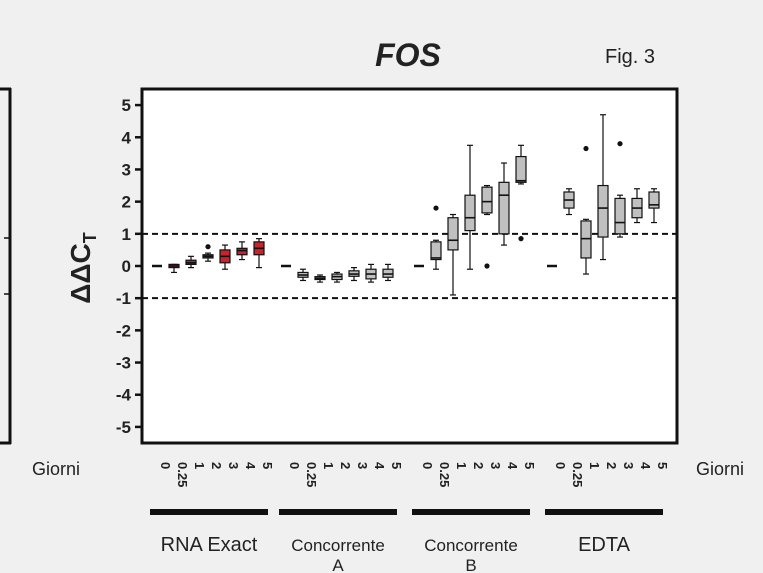  Describe the element at coordinates (123, 330) in the screenshot. I see `y-tick-label: -2` at that location.